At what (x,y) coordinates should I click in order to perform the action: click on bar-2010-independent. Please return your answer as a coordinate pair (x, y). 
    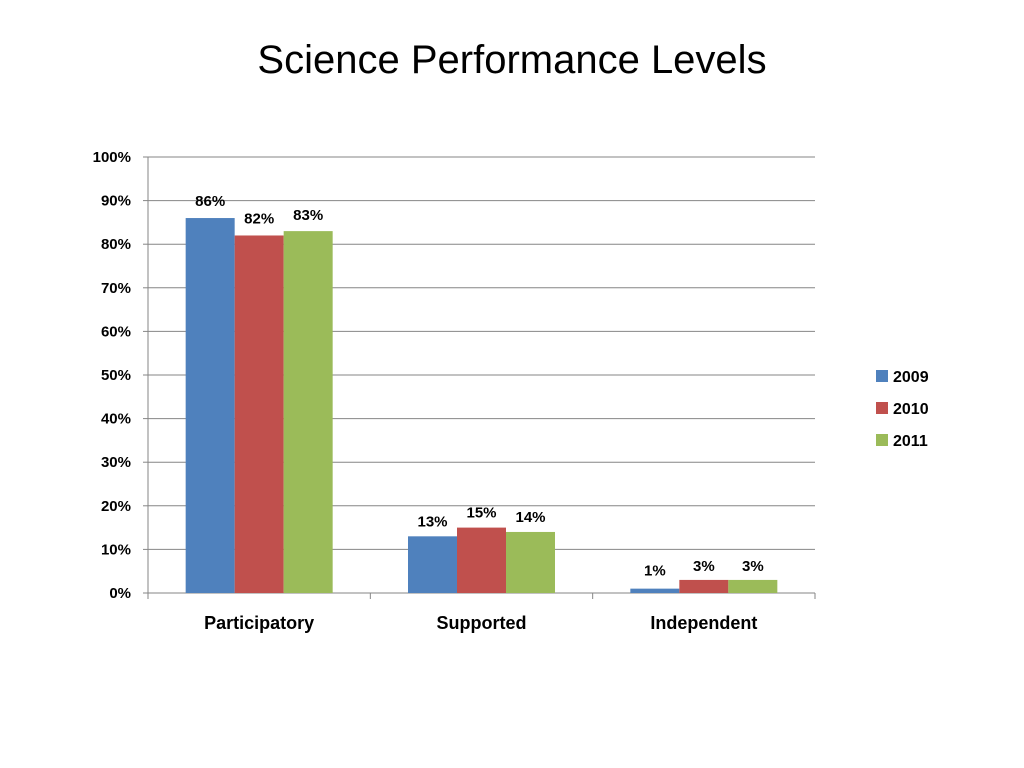
    Looking at the image, I should click on (704, 586).